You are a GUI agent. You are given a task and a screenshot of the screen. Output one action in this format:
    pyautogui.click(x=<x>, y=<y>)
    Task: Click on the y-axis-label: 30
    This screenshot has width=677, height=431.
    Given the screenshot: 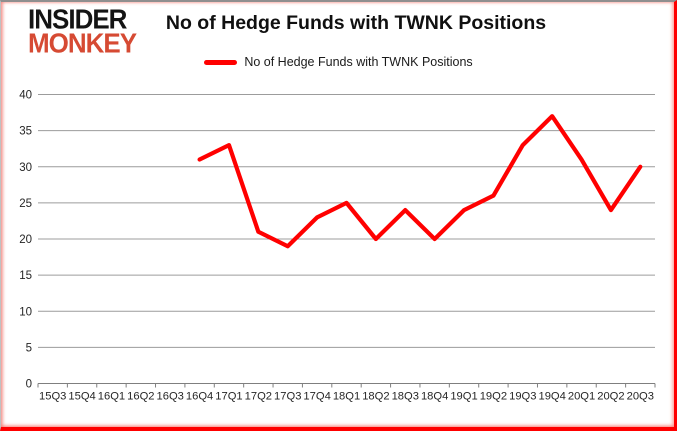 What is the action you would take?
    pyautogui.click(x=25, y=168)
    